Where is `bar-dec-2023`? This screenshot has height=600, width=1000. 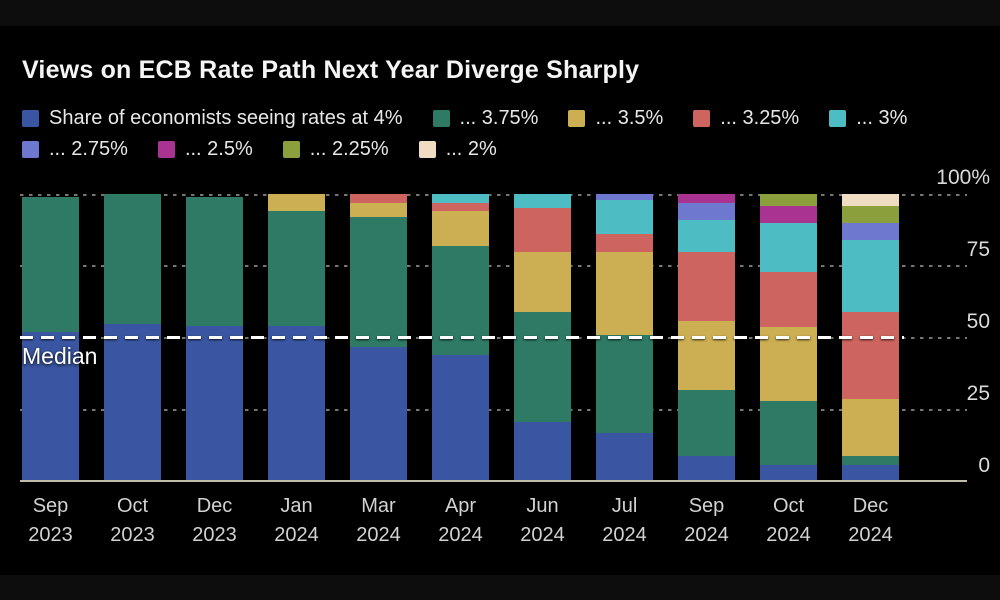 bar-dec-2023 is located at coordinates (214, 338).